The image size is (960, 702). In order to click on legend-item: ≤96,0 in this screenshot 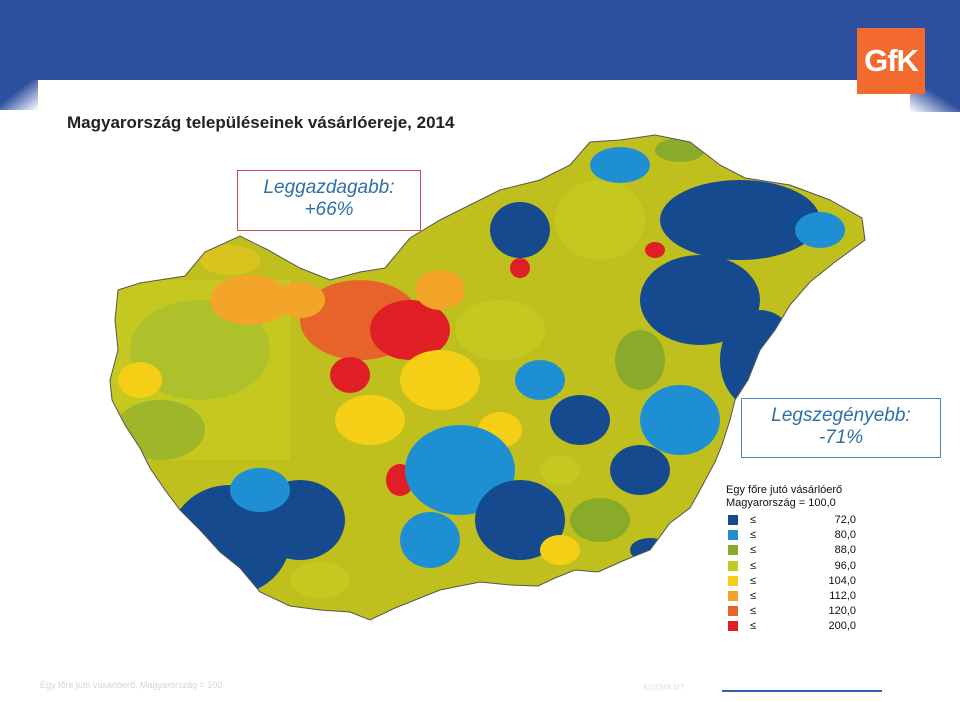, I will do `click(806, 566)`.